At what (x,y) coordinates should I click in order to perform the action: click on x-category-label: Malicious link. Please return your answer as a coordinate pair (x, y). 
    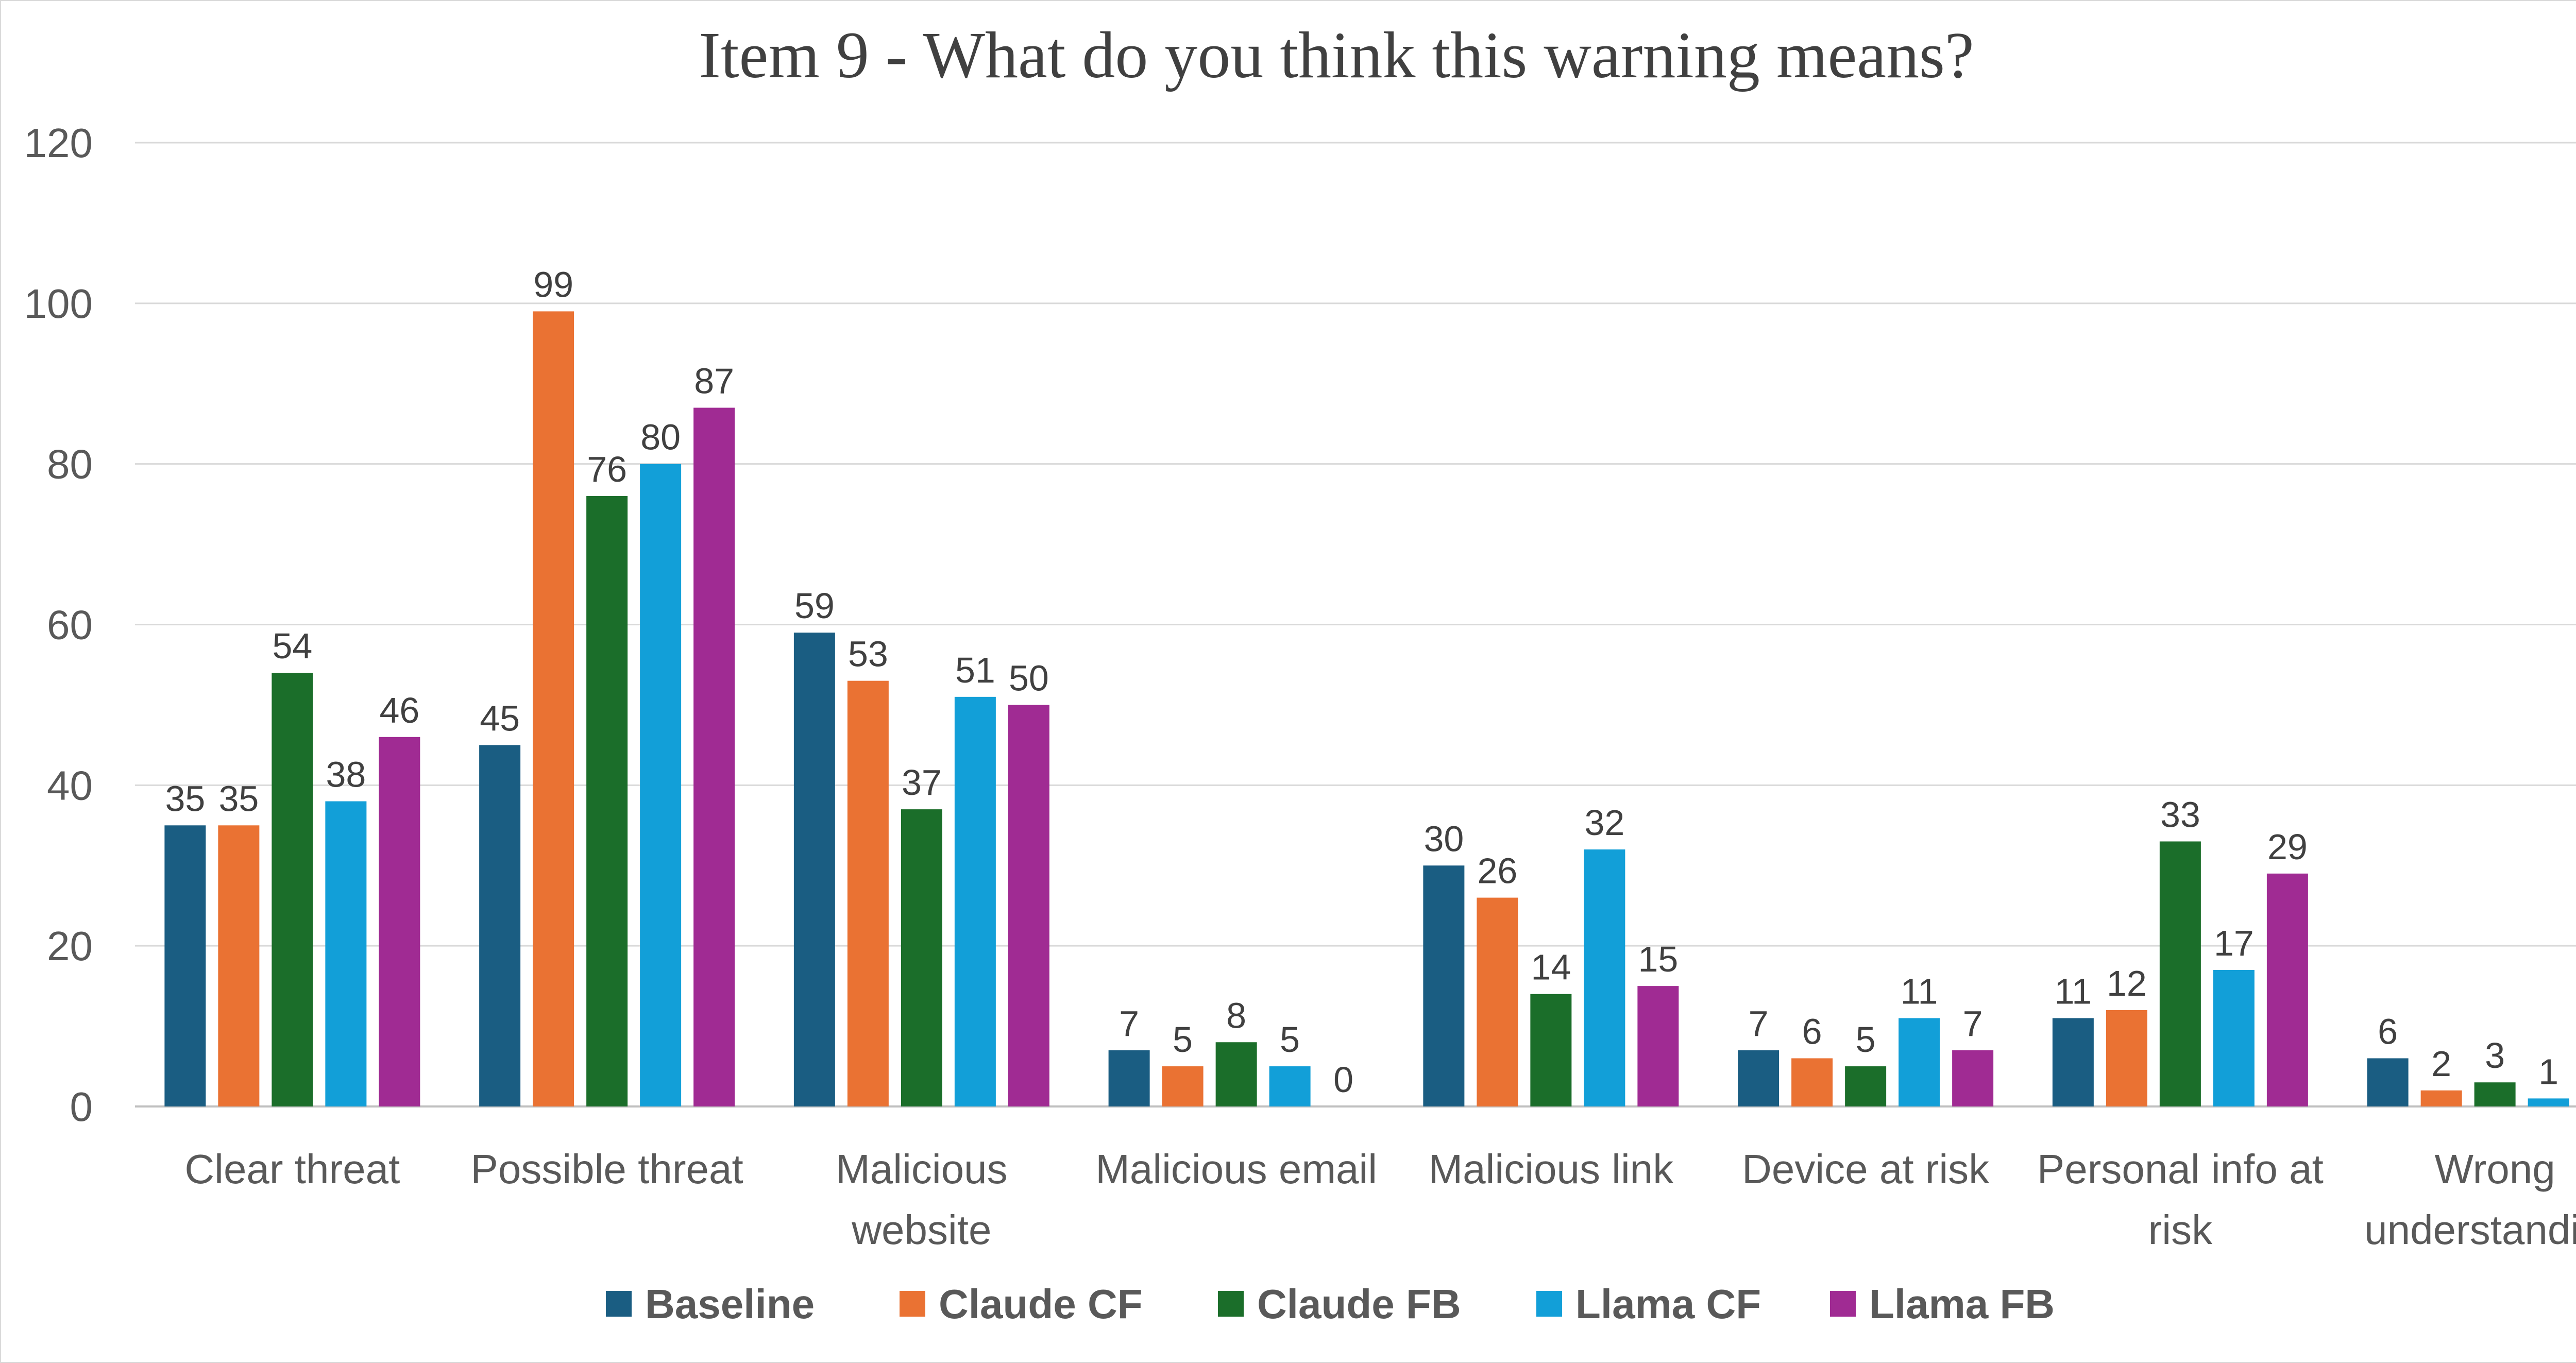
    Looking at the image, I should click on (1551, 1169).